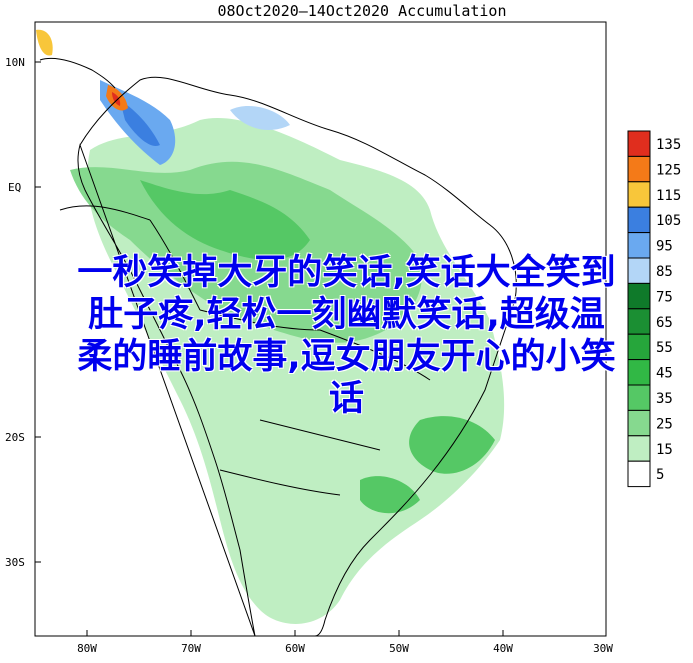 The height and width of the screenshot is (663, 693). I want to click on legend-label: 115, so click(668, 196).